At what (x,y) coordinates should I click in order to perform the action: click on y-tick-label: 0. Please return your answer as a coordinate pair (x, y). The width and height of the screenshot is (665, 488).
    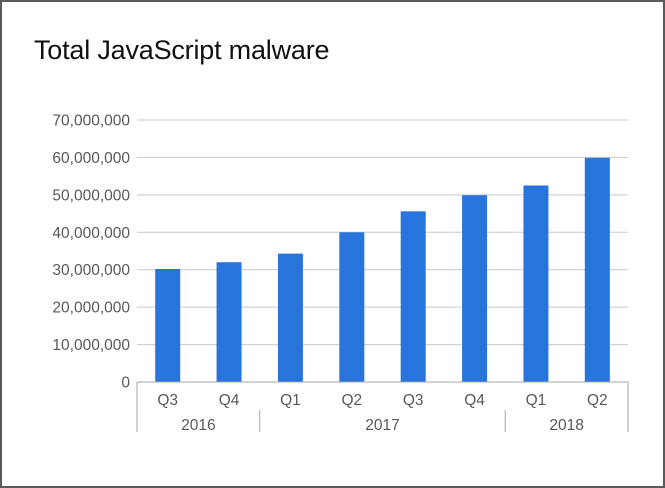
    Looking at the image, I should click on (125, 383).